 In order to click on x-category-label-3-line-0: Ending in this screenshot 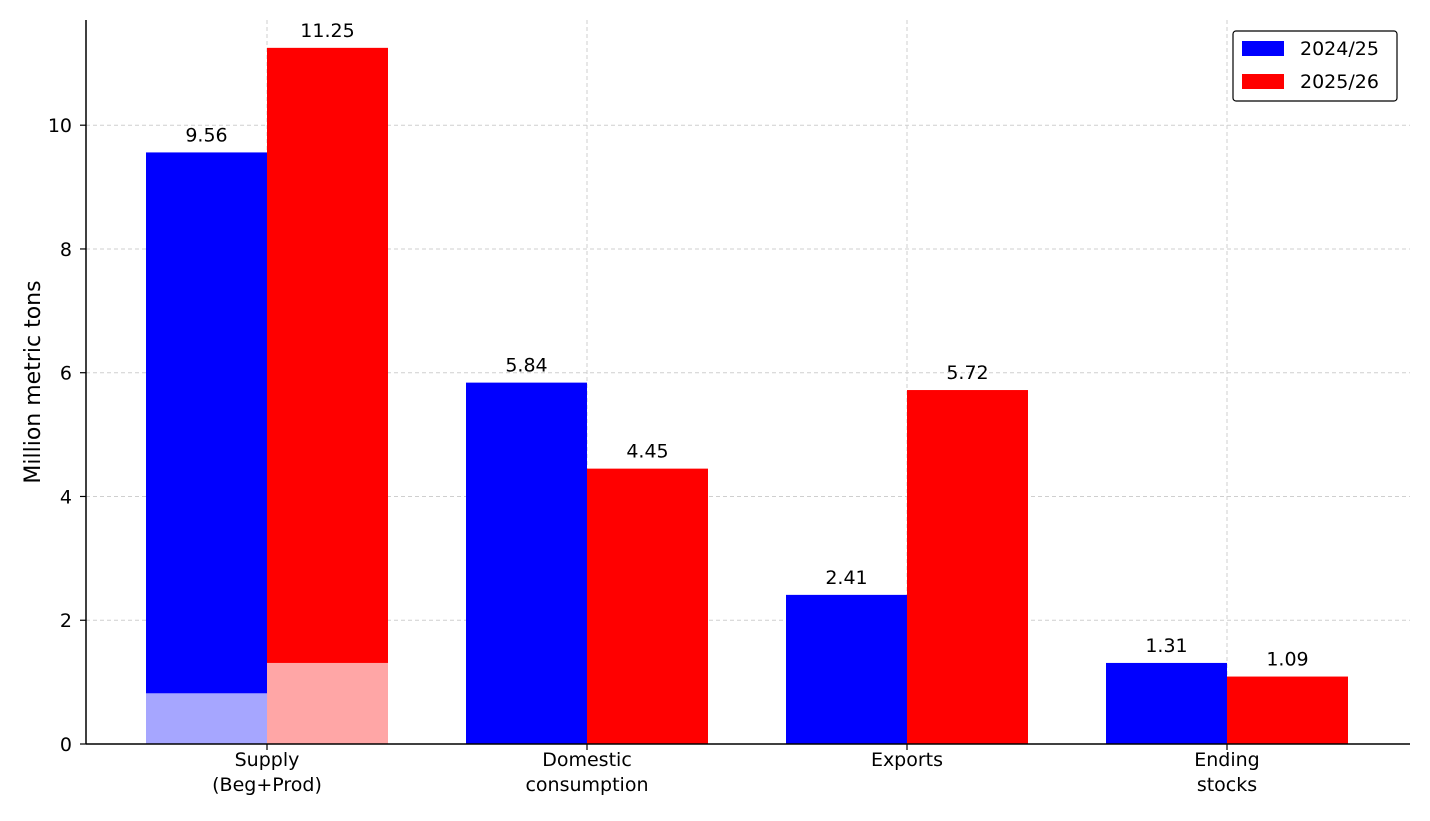, I will do `click(1227, 760)`.